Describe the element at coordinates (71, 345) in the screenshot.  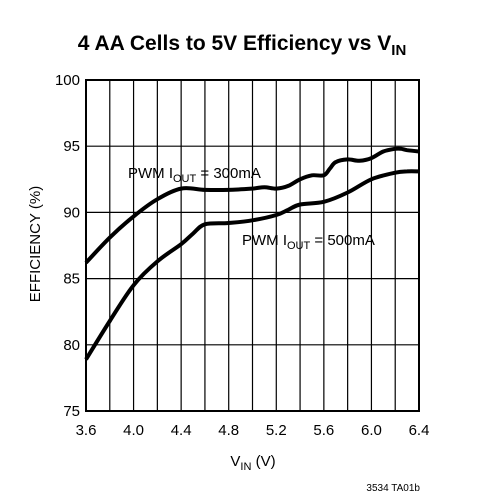
I see `y-tick-label: 80` at that location.